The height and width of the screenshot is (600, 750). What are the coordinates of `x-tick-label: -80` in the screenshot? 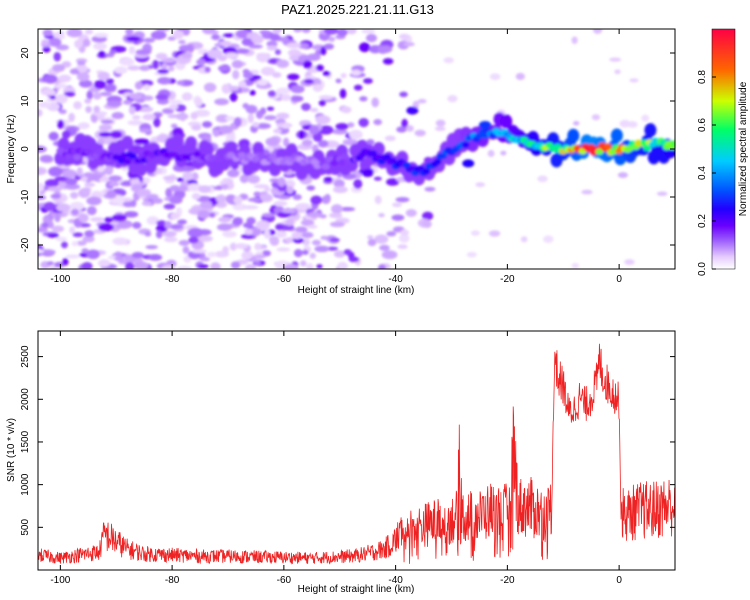 It's located at (172, 580).